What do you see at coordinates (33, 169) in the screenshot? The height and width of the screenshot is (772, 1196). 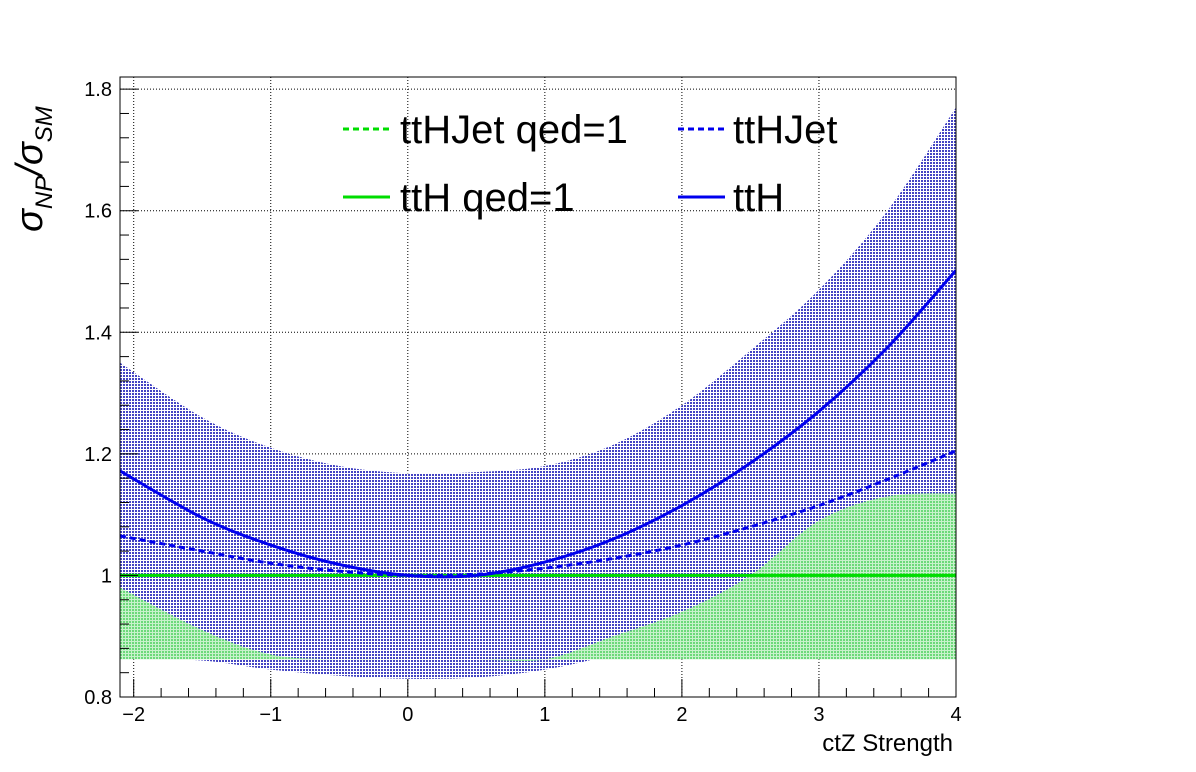 I see `y-axis-title: σNP/σSM` at bounding box center [33, 169].